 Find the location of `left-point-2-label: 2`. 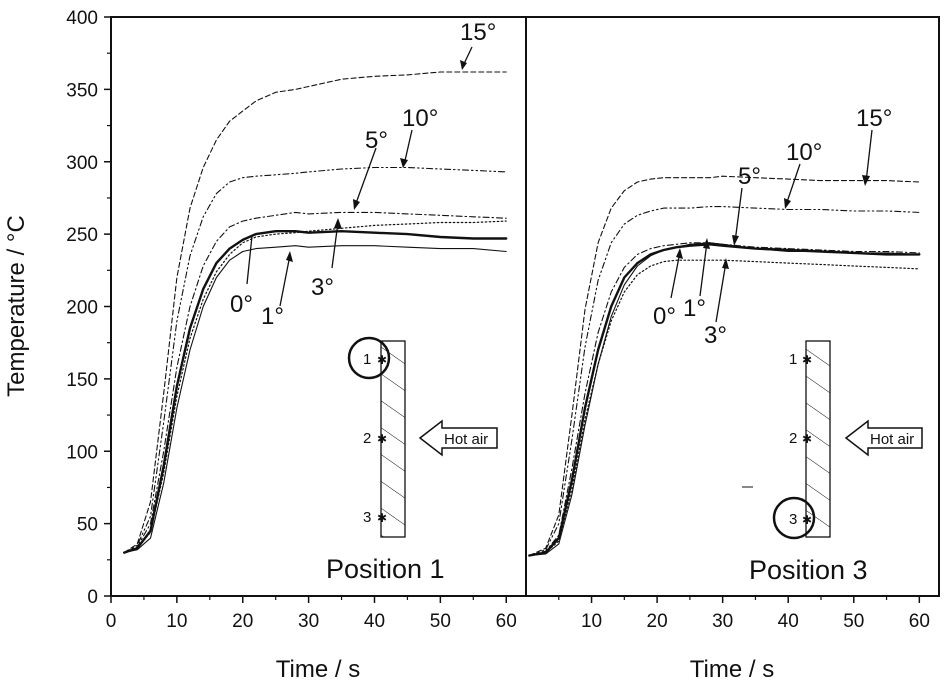

left-point-2-label: 2 is located at coordinates (367, 438).